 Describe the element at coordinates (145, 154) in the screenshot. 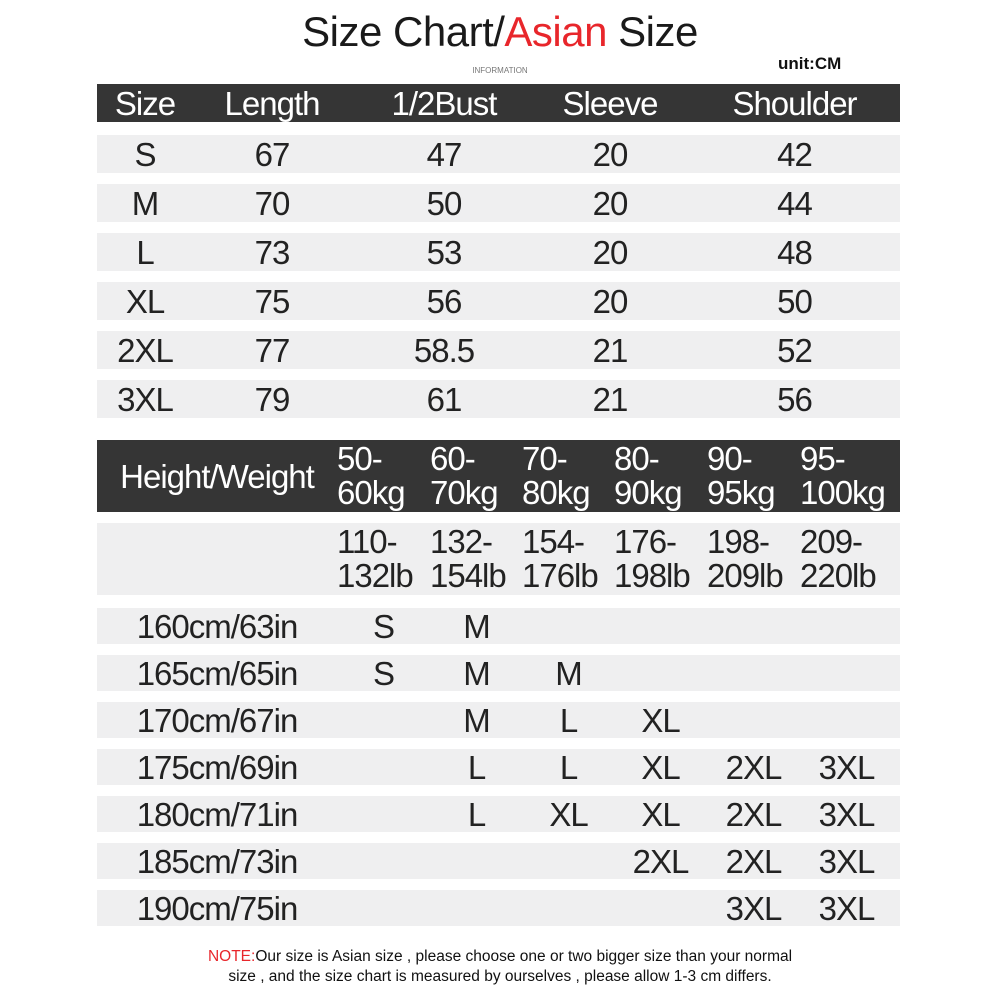

I see `table-cell: S` at that location.